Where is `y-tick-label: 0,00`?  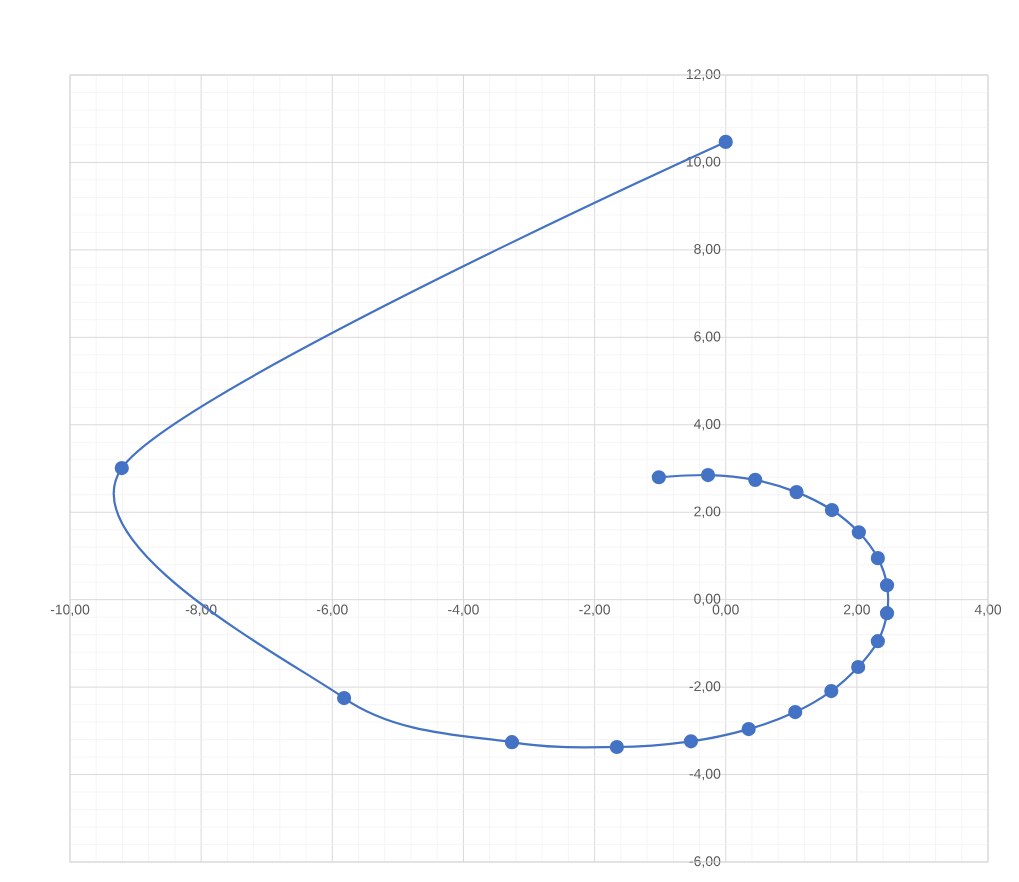
y-tick-label: 0,00 is located at coordinates (707, 599).